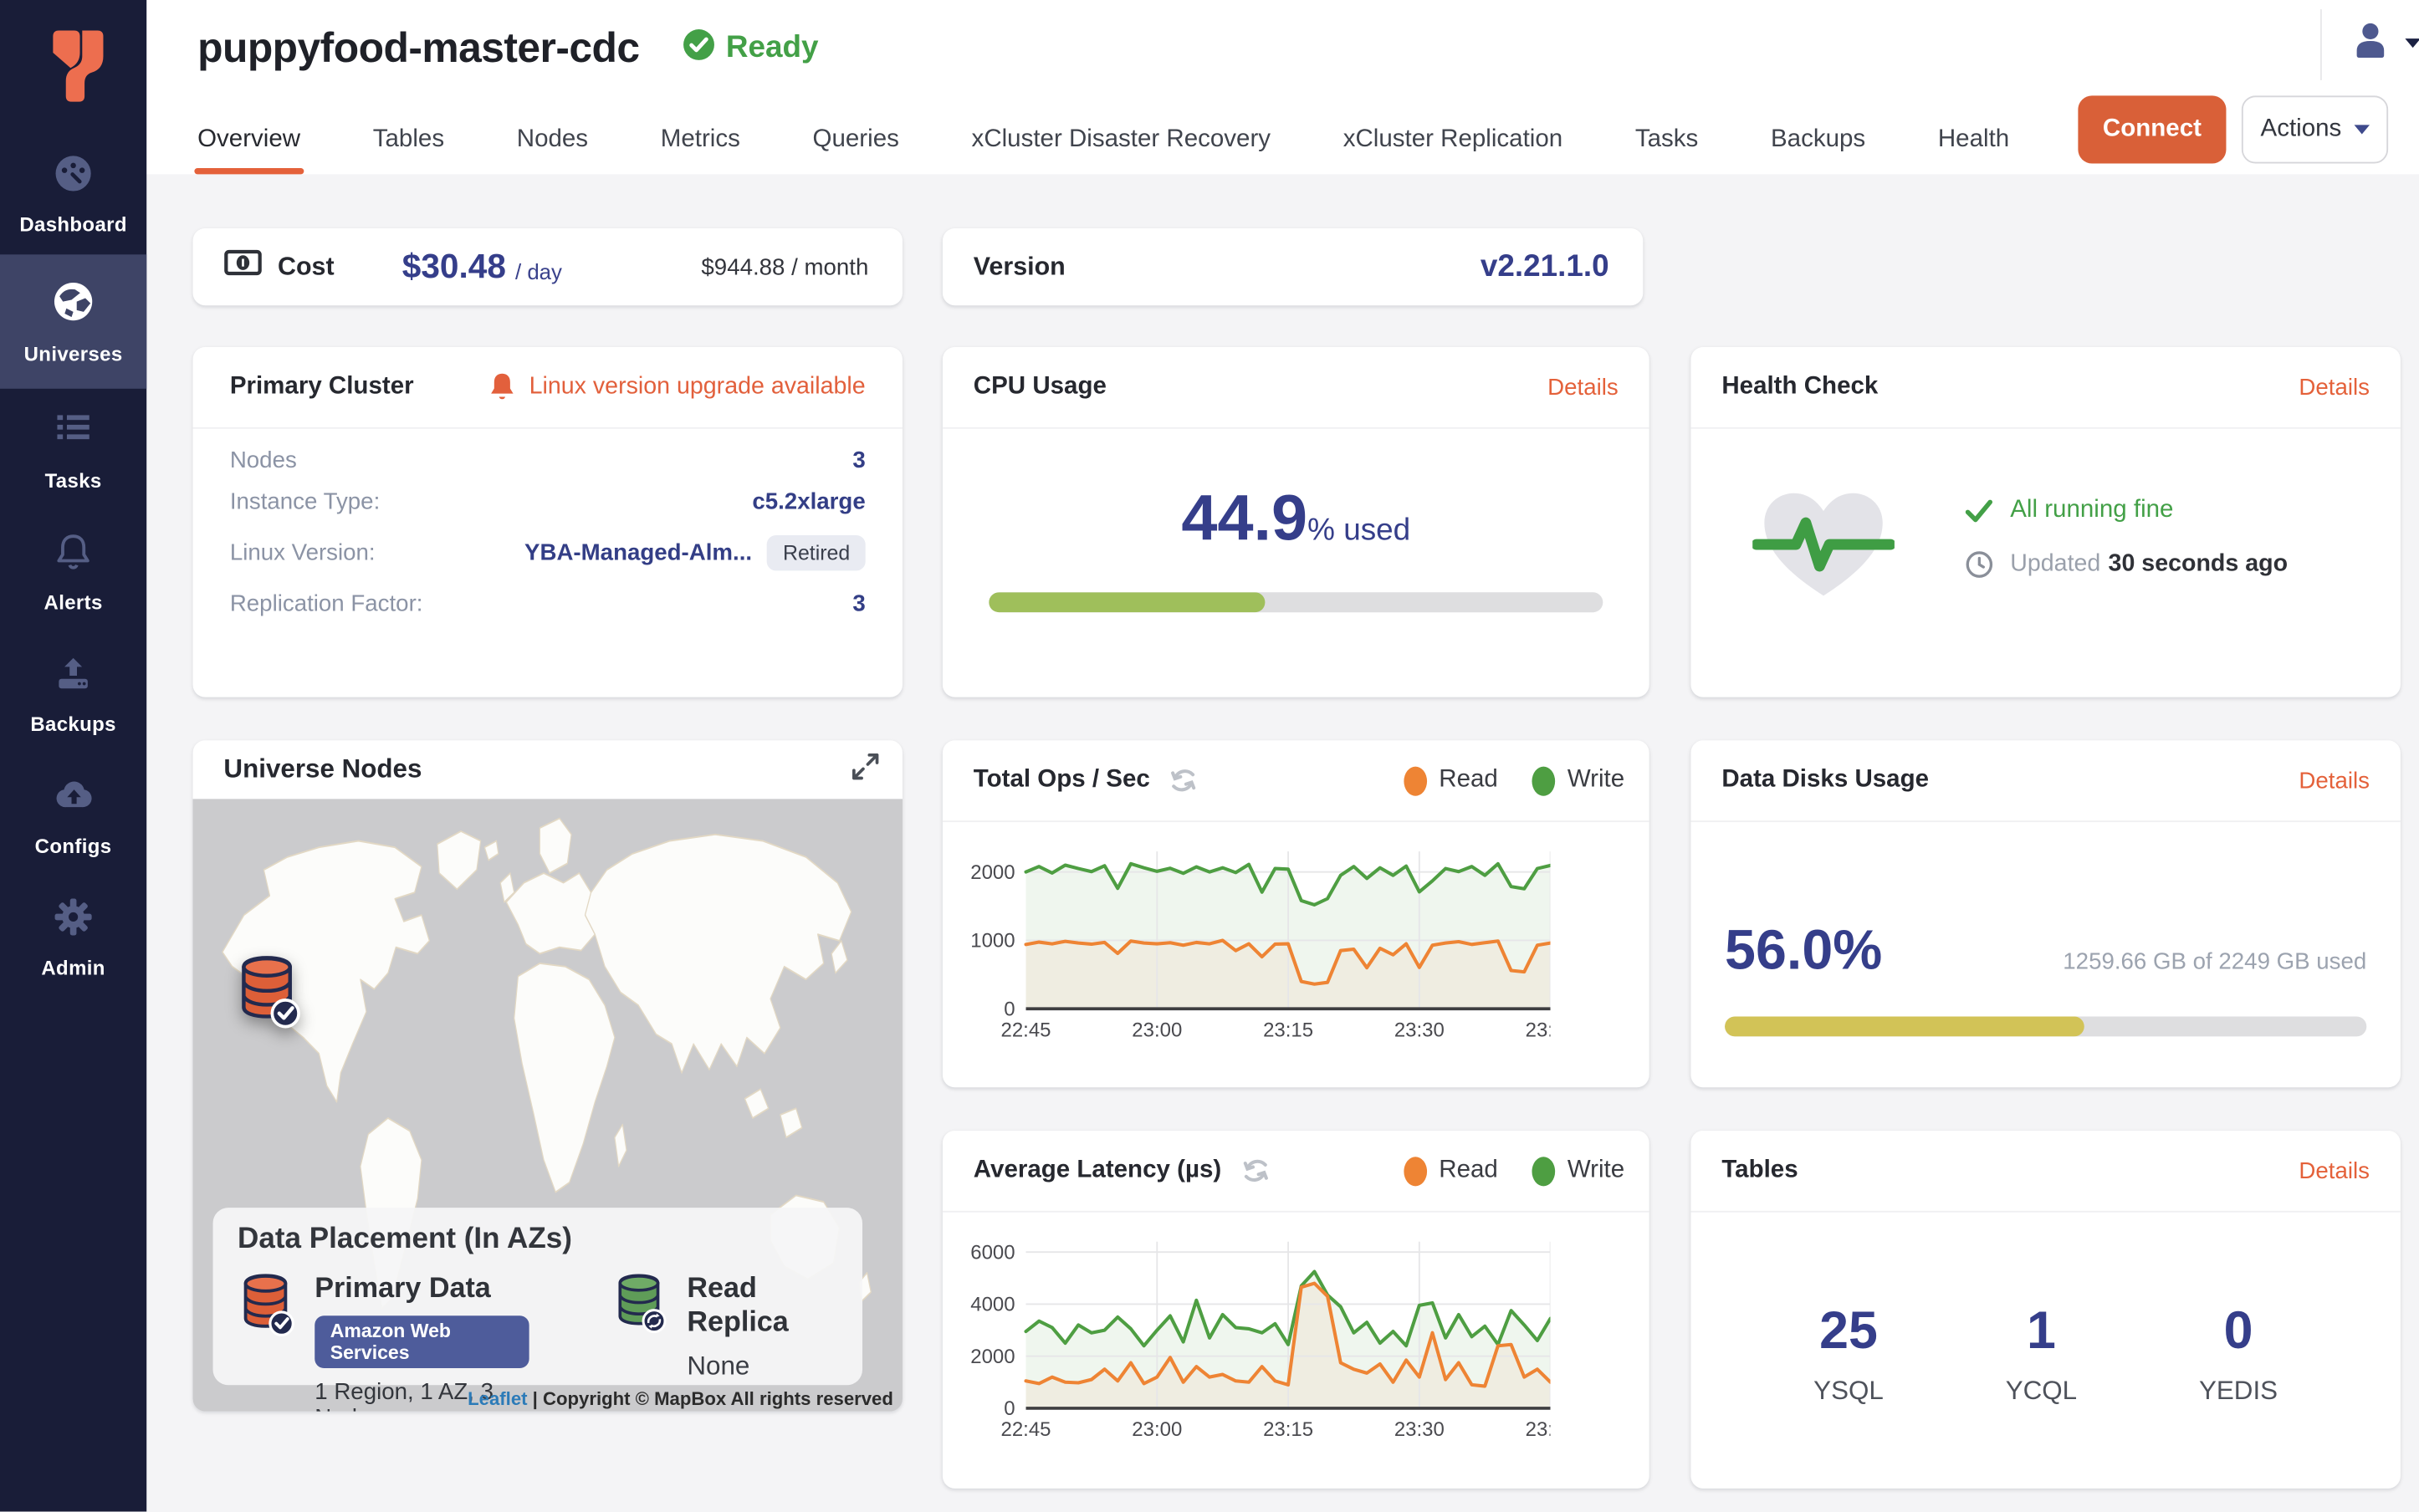 Image resolution: width=2419 pixels, height=1512 pixels. What do you see at coordinates (74, 677) in the screenshot?
I see `backup-upload-icon` at bounding box center [74, 677].